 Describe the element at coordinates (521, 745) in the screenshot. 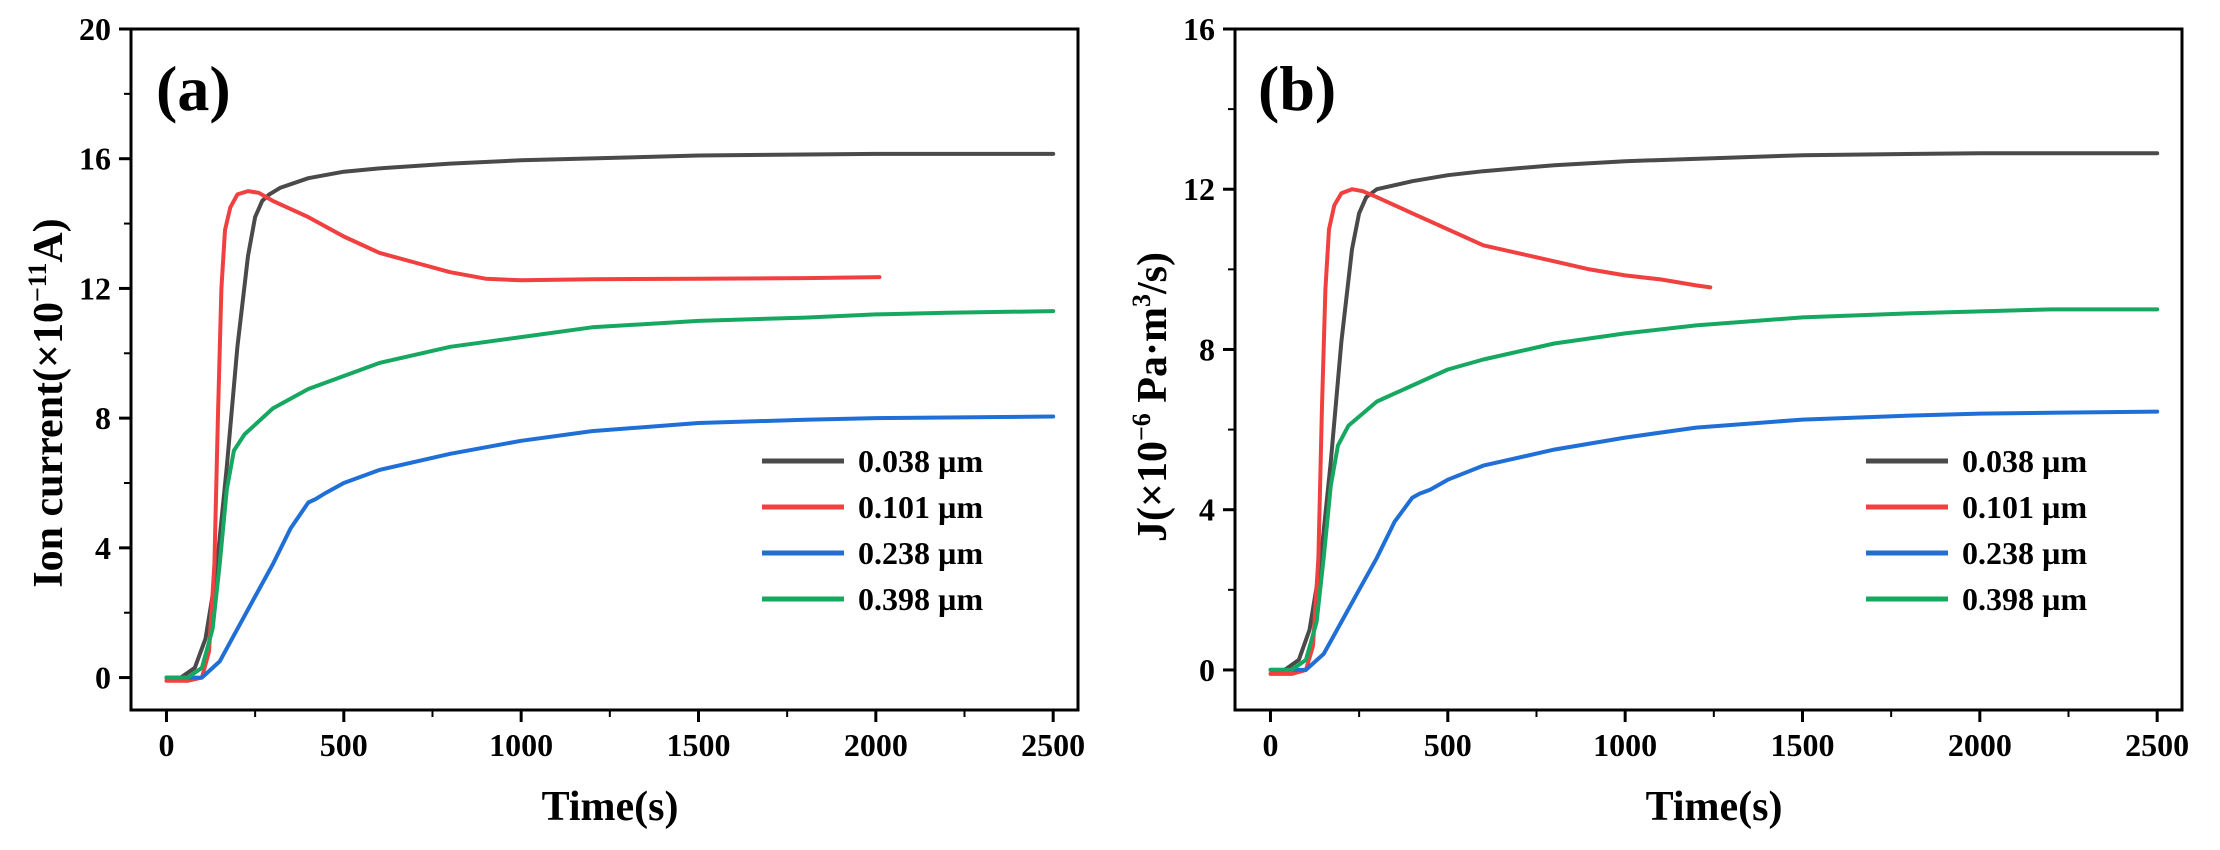

I see `panel-a-xtick-label-2: 1000` at that location.